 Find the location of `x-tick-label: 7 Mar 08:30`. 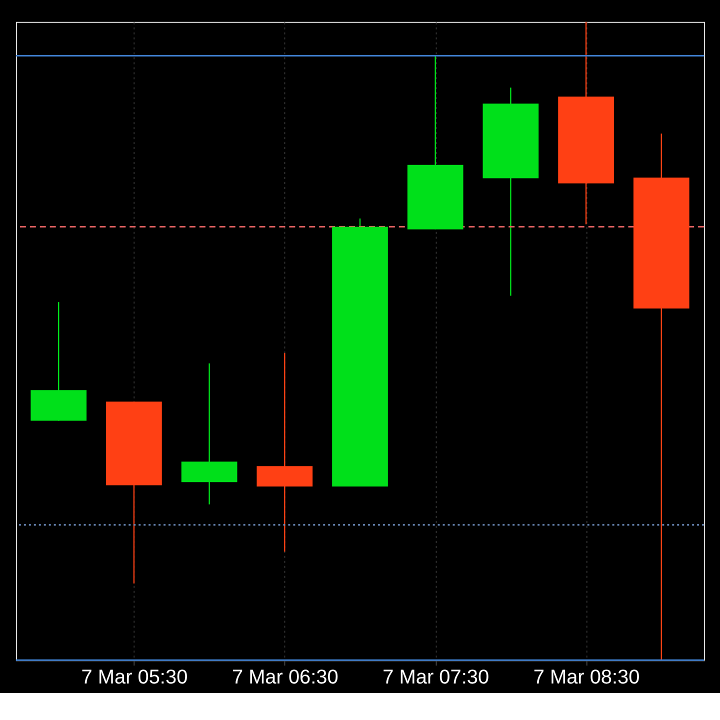

x-tick-label: 7 Mar 08:30 is located at coordinates (586, 677).